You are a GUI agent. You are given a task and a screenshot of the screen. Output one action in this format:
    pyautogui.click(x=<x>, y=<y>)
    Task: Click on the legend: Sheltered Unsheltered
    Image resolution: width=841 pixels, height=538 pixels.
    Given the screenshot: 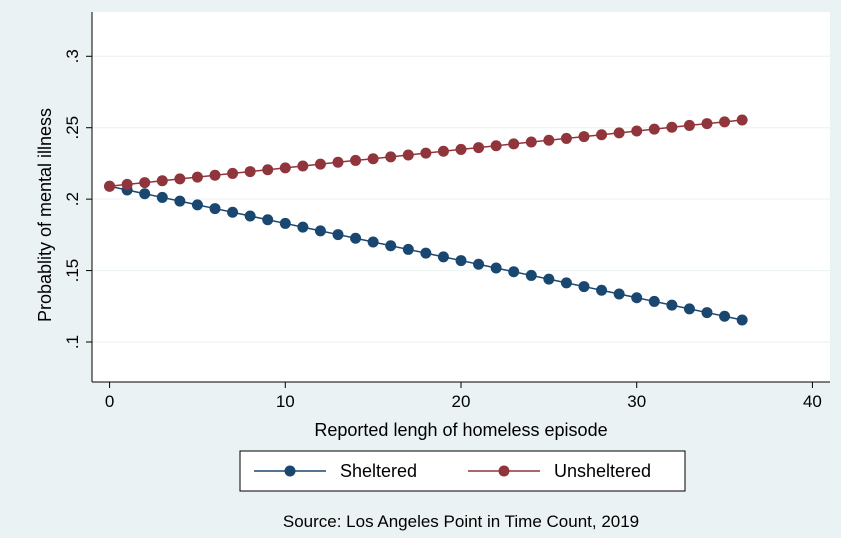 What is the action you would take?
    pyautogui.click(x=462, y=471)
    